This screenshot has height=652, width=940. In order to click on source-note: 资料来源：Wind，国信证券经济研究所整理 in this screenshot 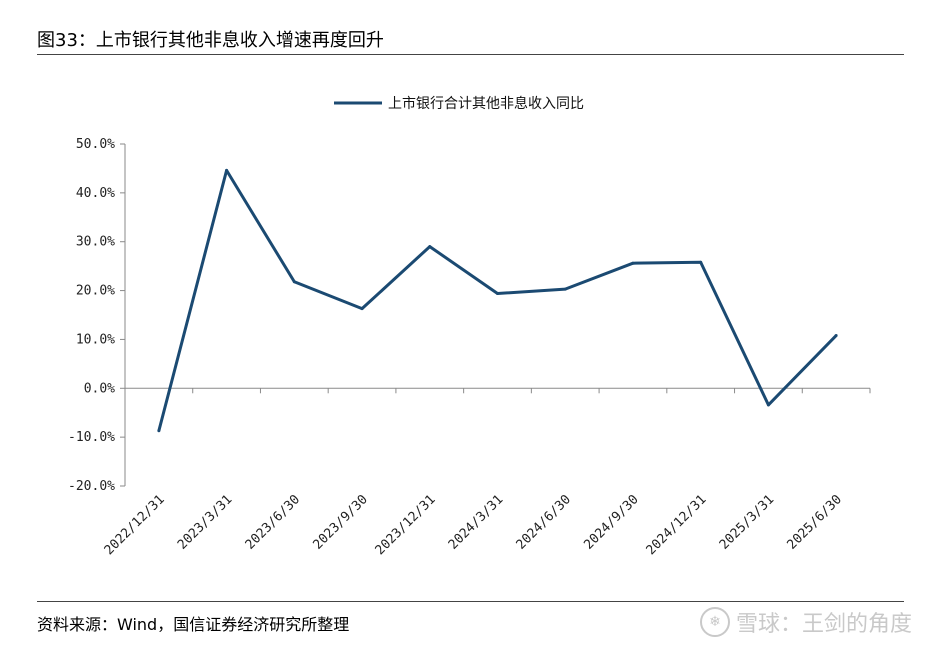, I will do `click(193, 624)`.